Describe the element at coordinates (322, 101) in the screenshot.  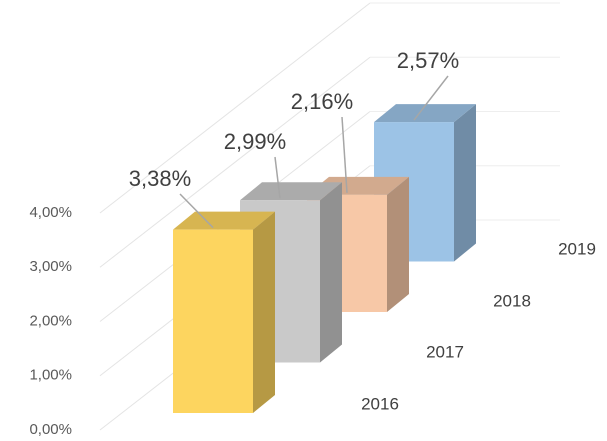
I see `value-label: 2,16%` at that location.